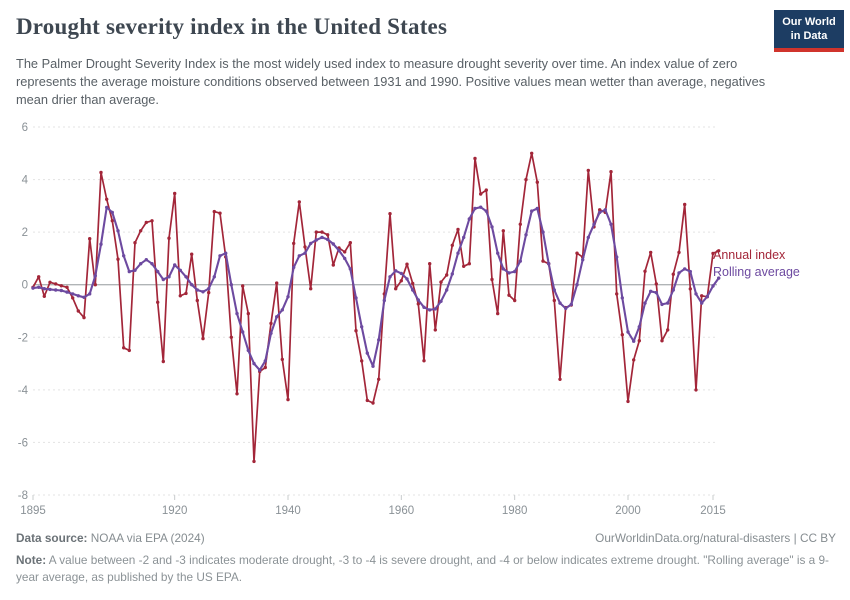 This screenshot has height=600, width=850. Describe the element at coordinates (146, 538) in the screenshot. I see `data-source-text: NOAA via EPA (2024)` at that location.